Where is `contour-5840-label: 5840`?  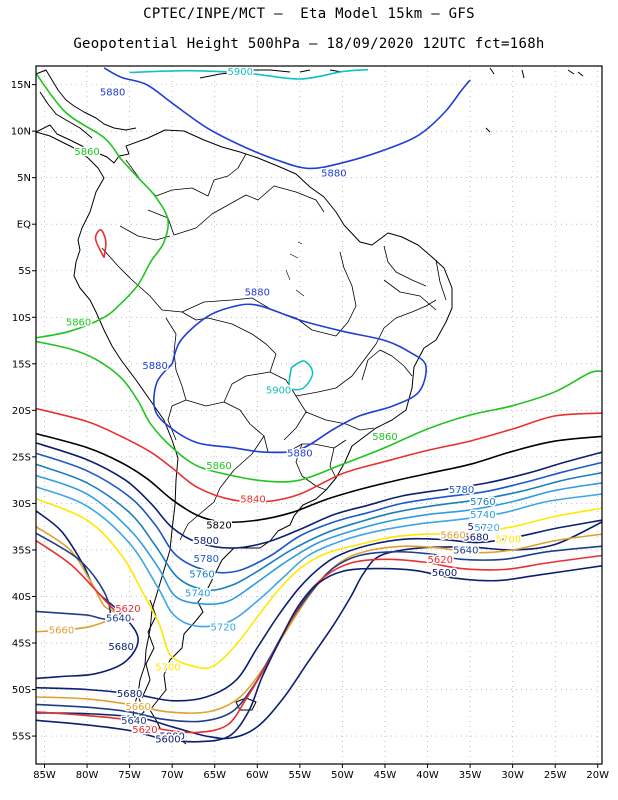
contour-5840-label: 5840 is located at coordinates (252, 499).